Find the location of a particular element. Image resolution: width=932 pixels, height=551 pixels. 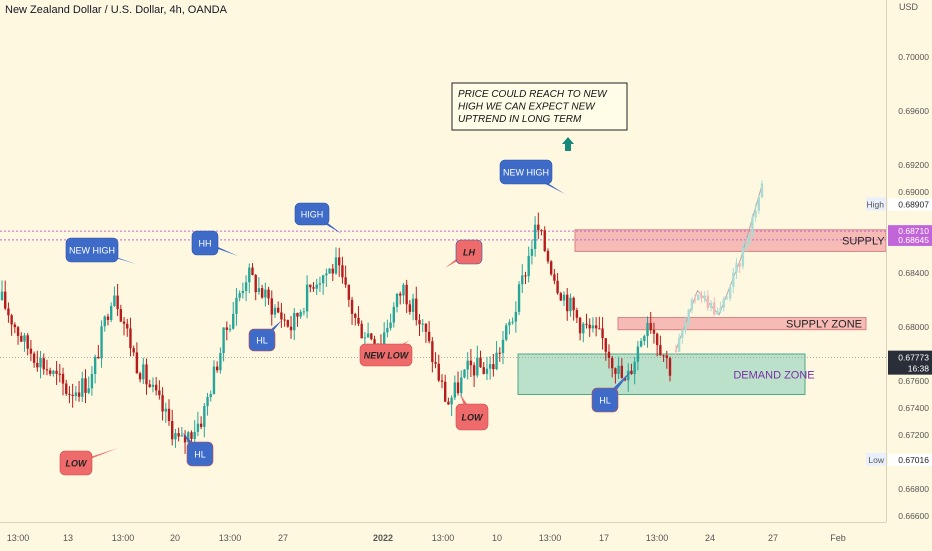

low-price-label: 0.67016 is located at coordinates (913, 460).